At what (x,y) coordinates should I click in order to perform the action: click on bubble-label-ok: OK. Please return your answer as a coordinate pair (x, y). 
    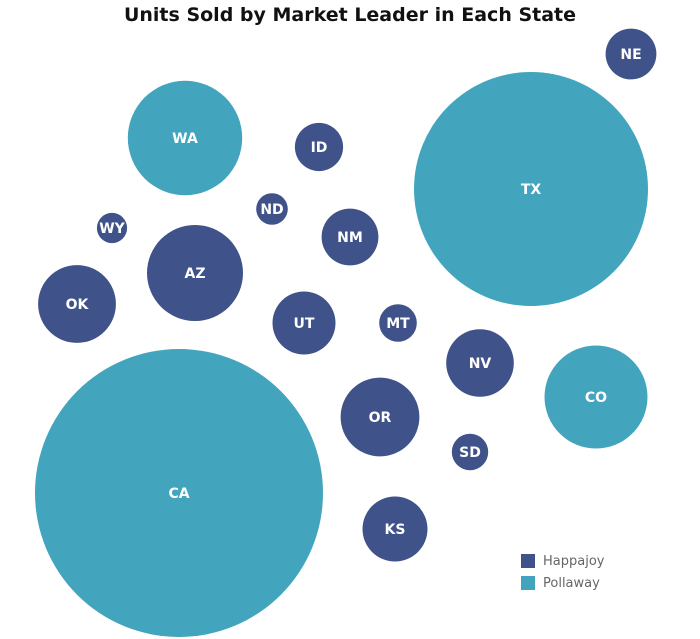
    Looking at the image, I should click on (78, 305).